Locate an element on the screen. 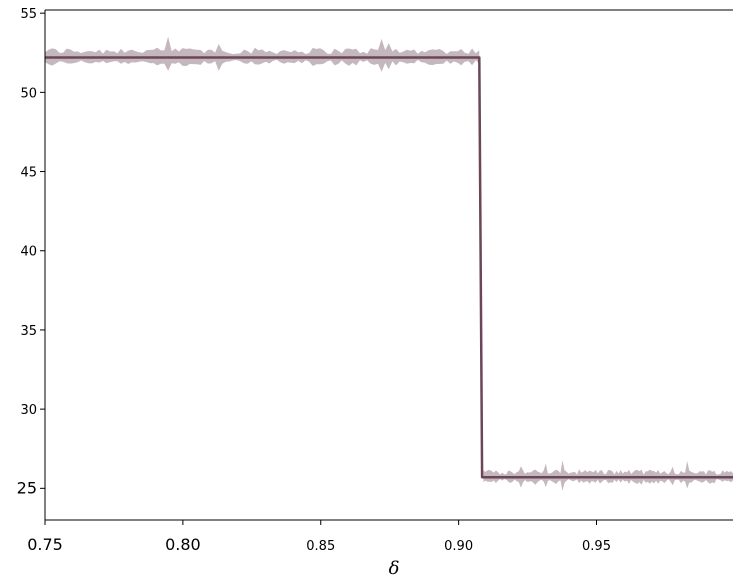  y-tick-label-6: 50 is located at coordinates (28, 93).